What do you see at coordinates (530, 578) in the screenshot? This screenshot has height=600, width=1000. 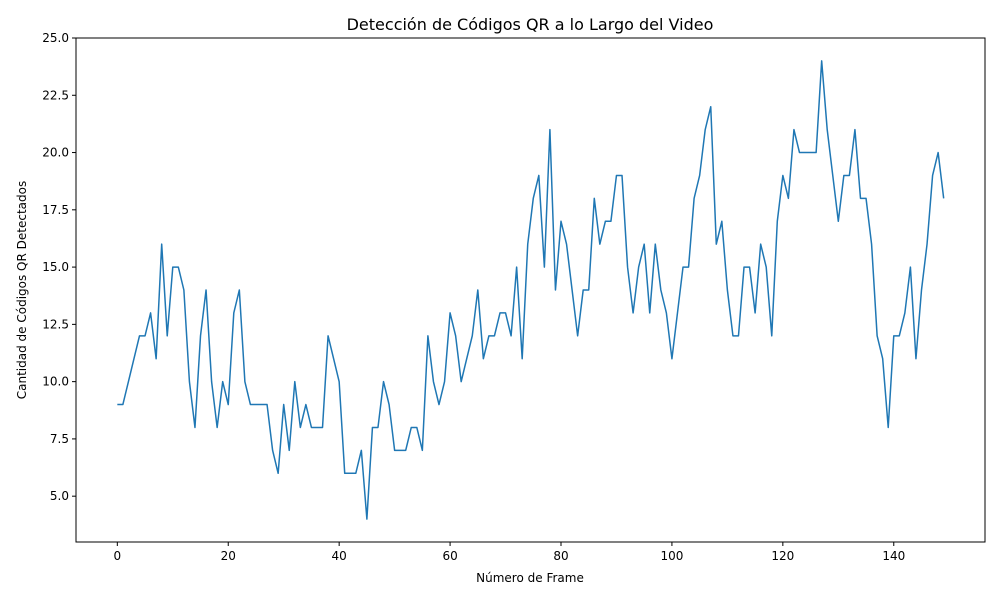 I see `x-axis-label: Número de Frame` at bounding box center [530, 578].